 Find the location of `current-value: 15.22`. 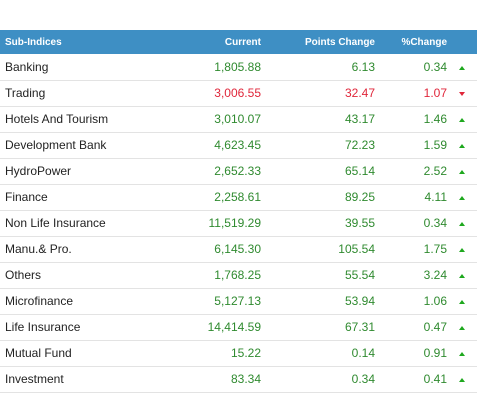

current-value: 15.22 is located at coordinates (245, 353).